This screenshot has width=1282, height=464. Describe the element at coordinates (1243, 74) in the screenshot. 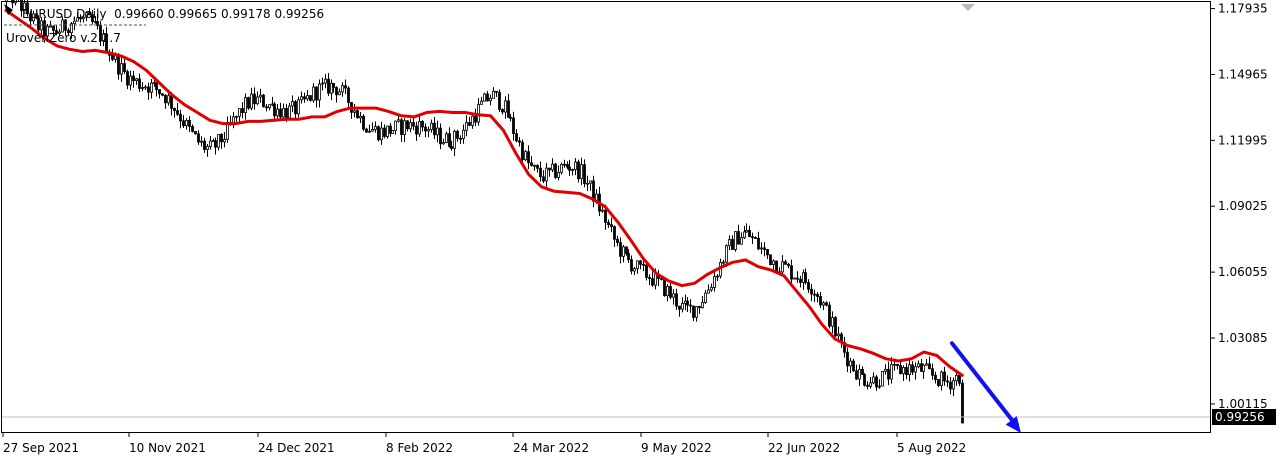

I see `price-axis-label: 1.14965` at that location.